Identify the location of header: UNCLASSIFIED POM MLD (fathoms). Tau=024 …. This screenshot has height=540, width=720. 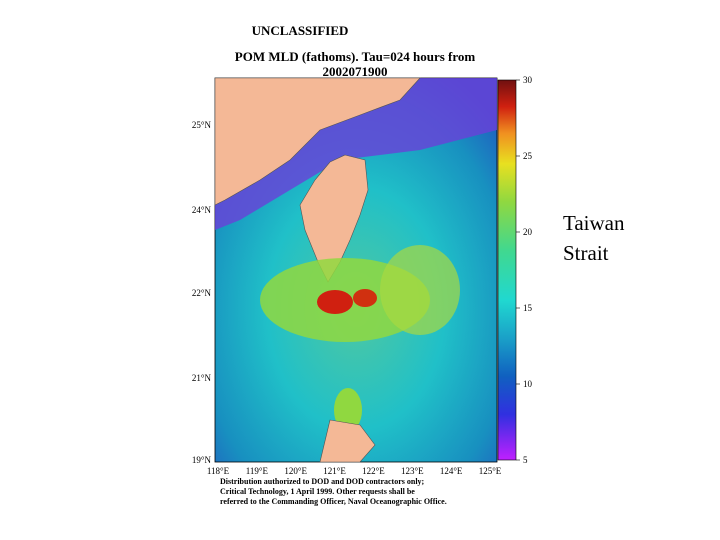
(355, 51).